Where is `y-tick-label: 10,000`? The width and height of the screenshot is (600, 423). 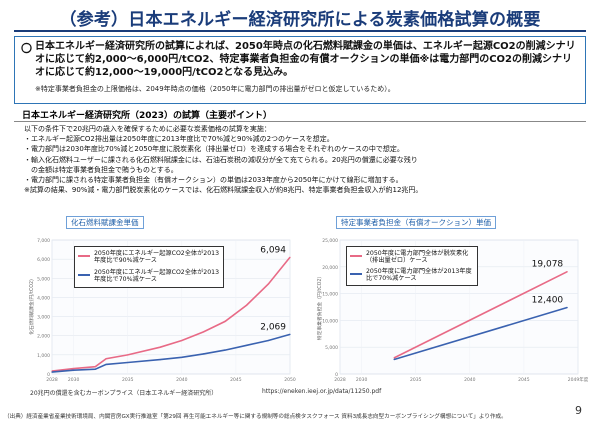 y-tick-label: 10,000 is located at coordinates (330, 321).